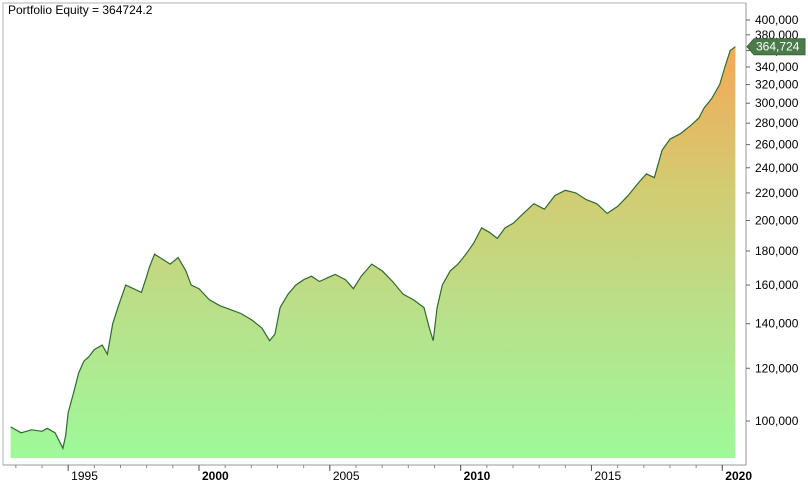  What do you see at coordinates (477, 476) in the screenshot?
I see `x-tick-label: 2010` at bounding box center [477, 476].